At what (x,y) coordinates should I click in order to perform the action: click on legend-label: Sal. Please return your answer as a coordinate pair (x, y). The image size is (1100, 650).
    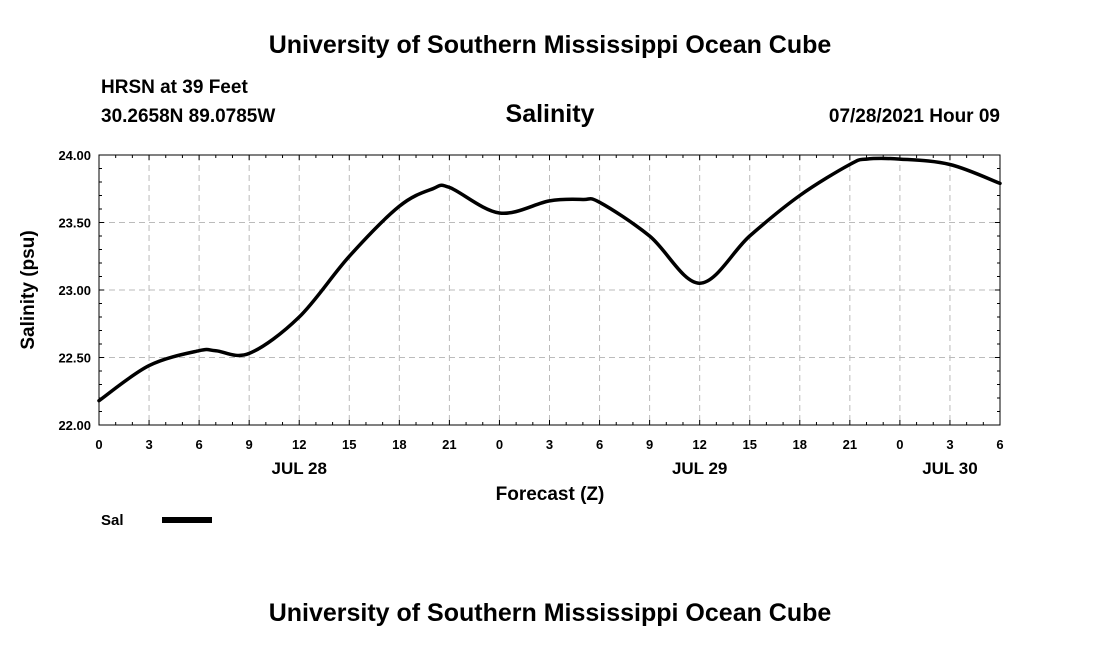
    Looking at the image, I should click on (112, 520).